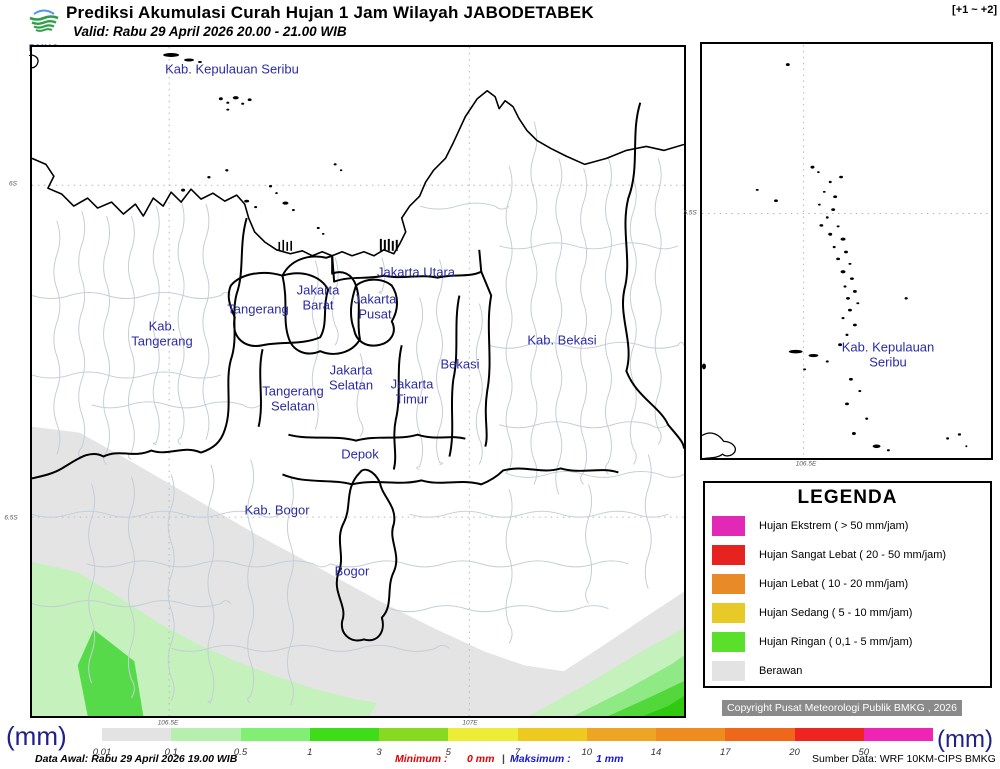  Describe the element at coordinates (864, 752) in the screenshot. I see `colorbar-tick-50: 50` at that location.